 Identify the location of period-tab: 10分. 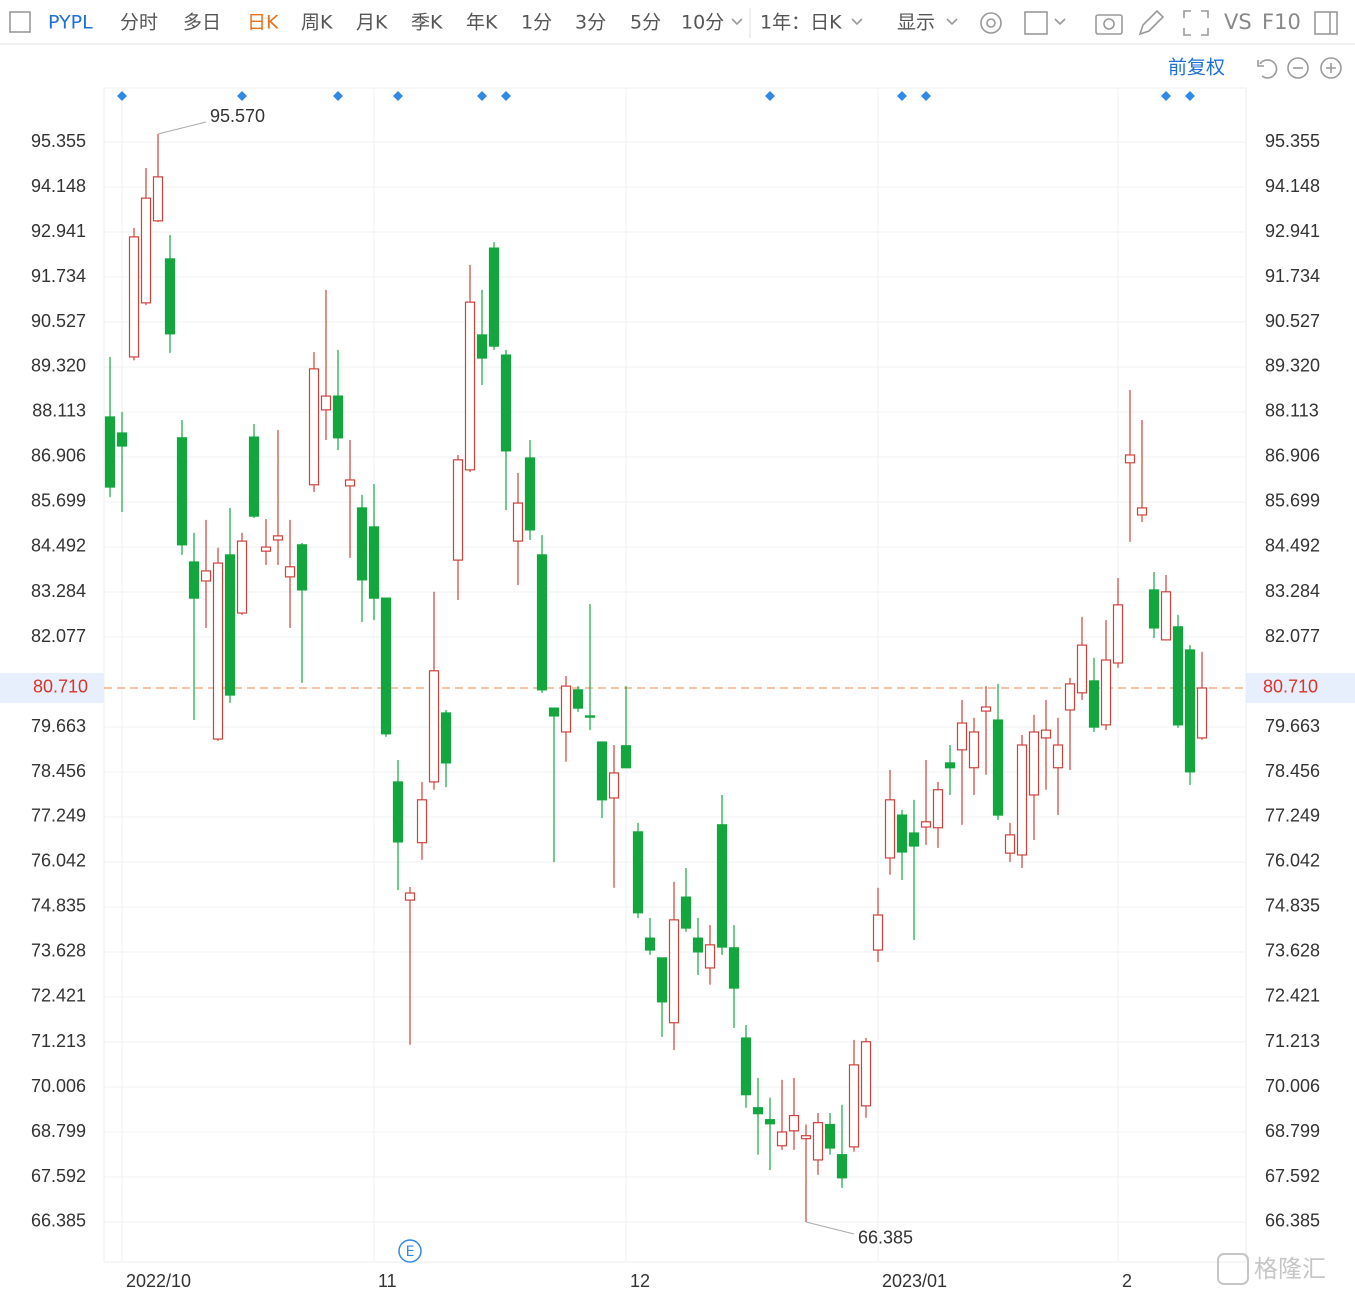
(702, 23).